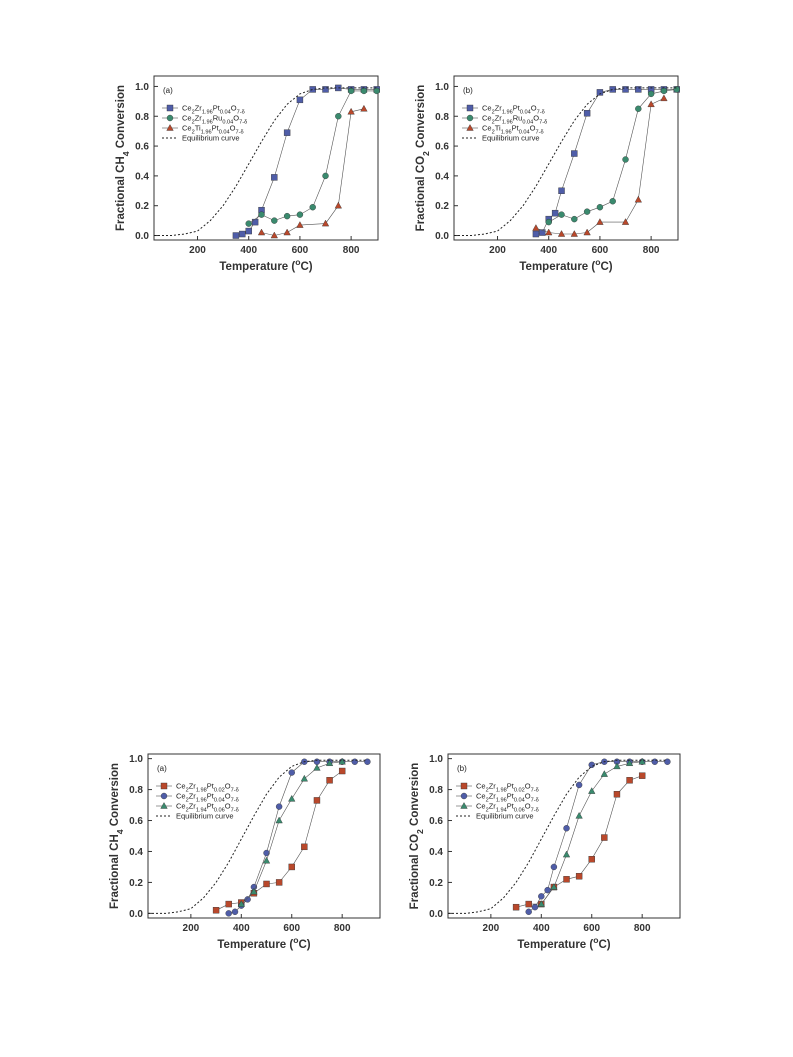  I want to click on legend-label: Ce2Zr1.94Pt0.06O7-δ, so click(507, 808).